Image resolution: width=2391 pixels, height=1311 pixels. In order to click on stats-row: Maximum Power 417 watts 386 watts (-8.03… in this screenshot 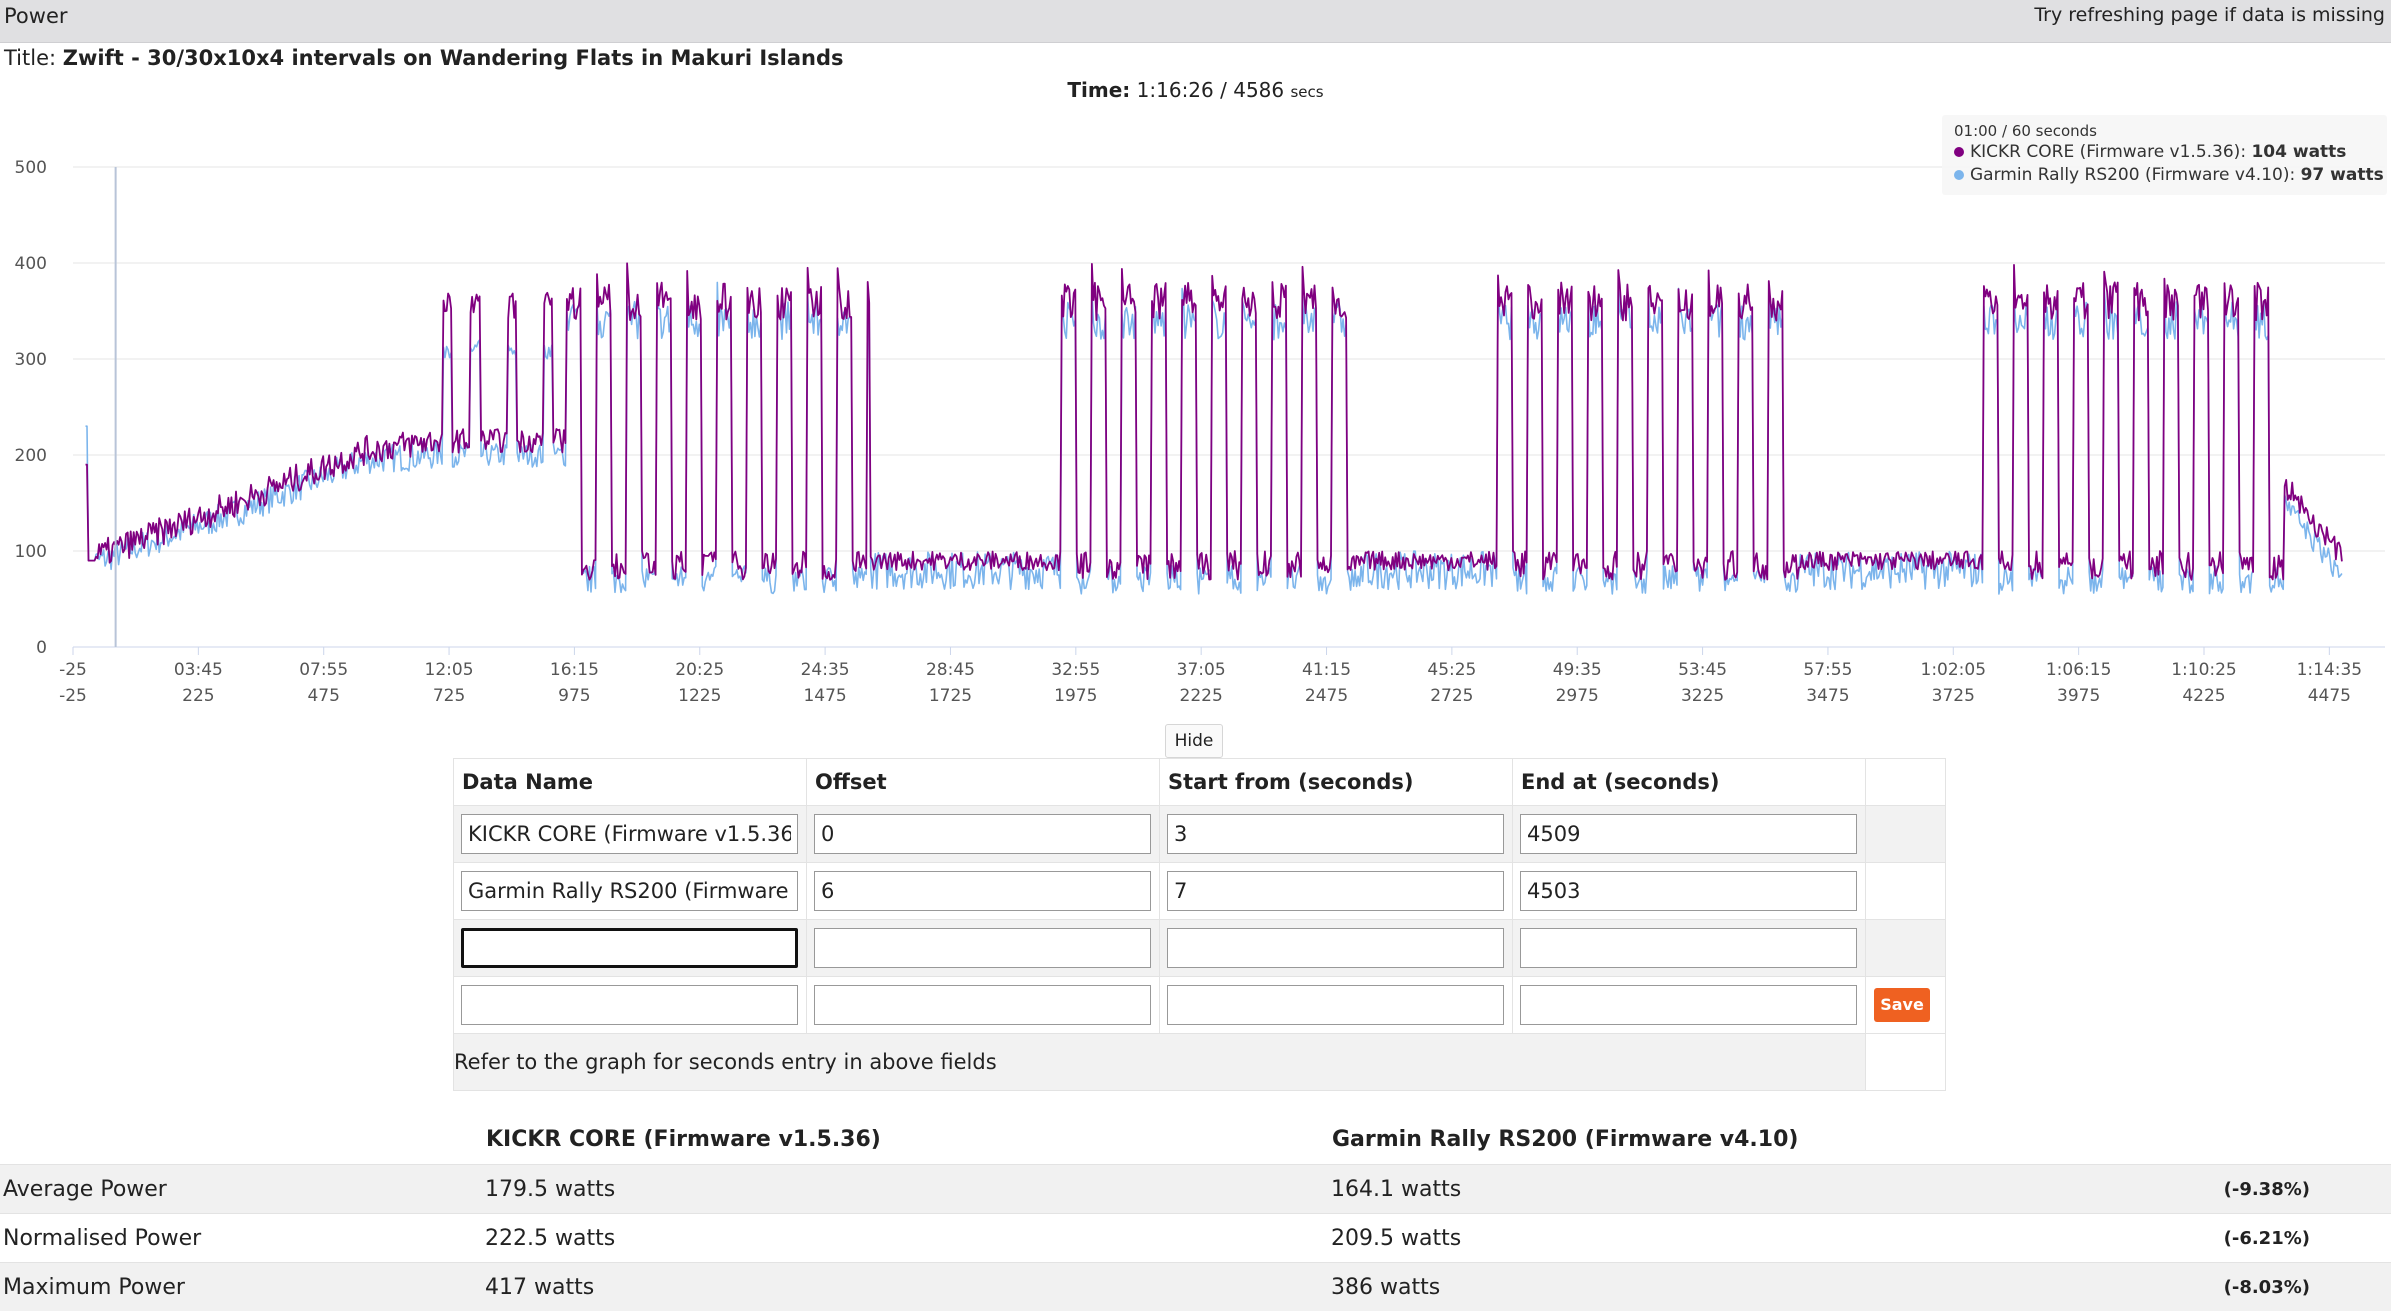, I will do `click(1195, 1287)`.